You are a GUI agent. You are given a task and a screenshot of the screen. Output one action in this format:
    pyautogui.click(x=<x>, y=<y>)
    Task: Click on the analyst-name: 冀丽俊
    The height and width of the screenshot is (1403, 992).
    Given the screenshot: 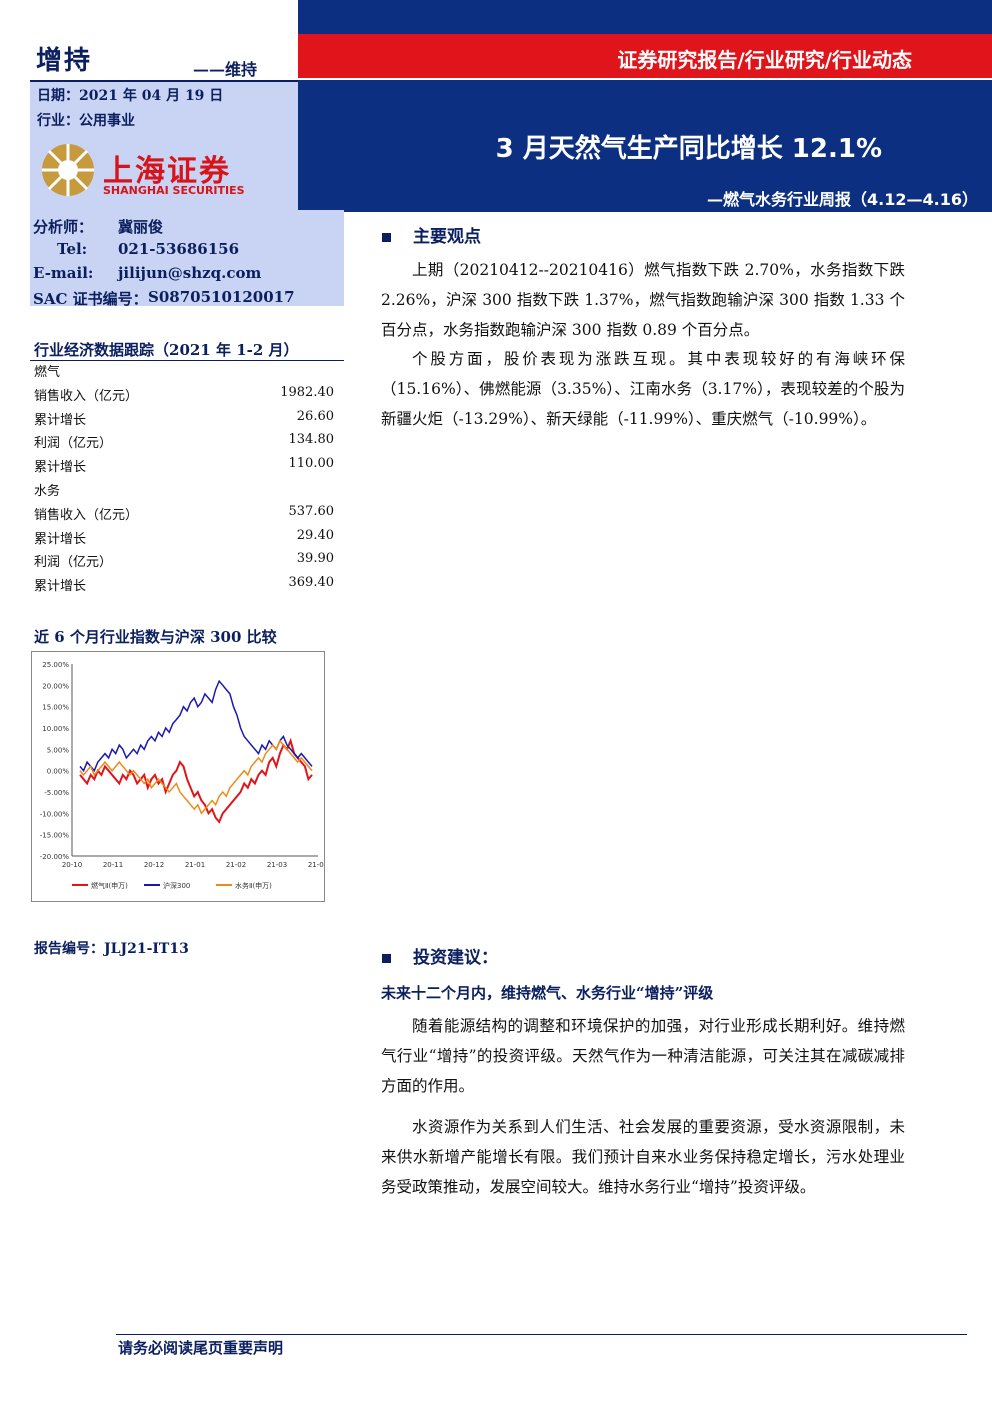 What is the action you would take?
    pyautogui.click(x=141, y=227)
    